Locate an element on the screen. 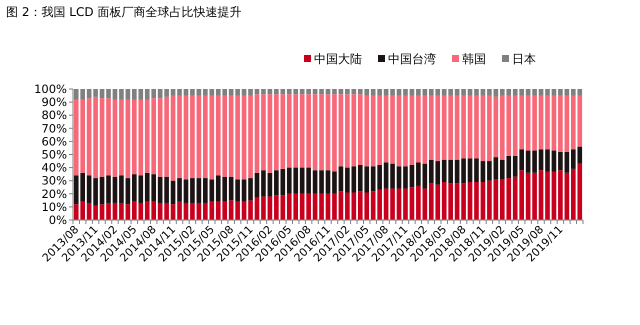 Image resolution: width=640 pixels, height=325 pixels. y-tick-label: 90% is located at coordinates (54, 102).